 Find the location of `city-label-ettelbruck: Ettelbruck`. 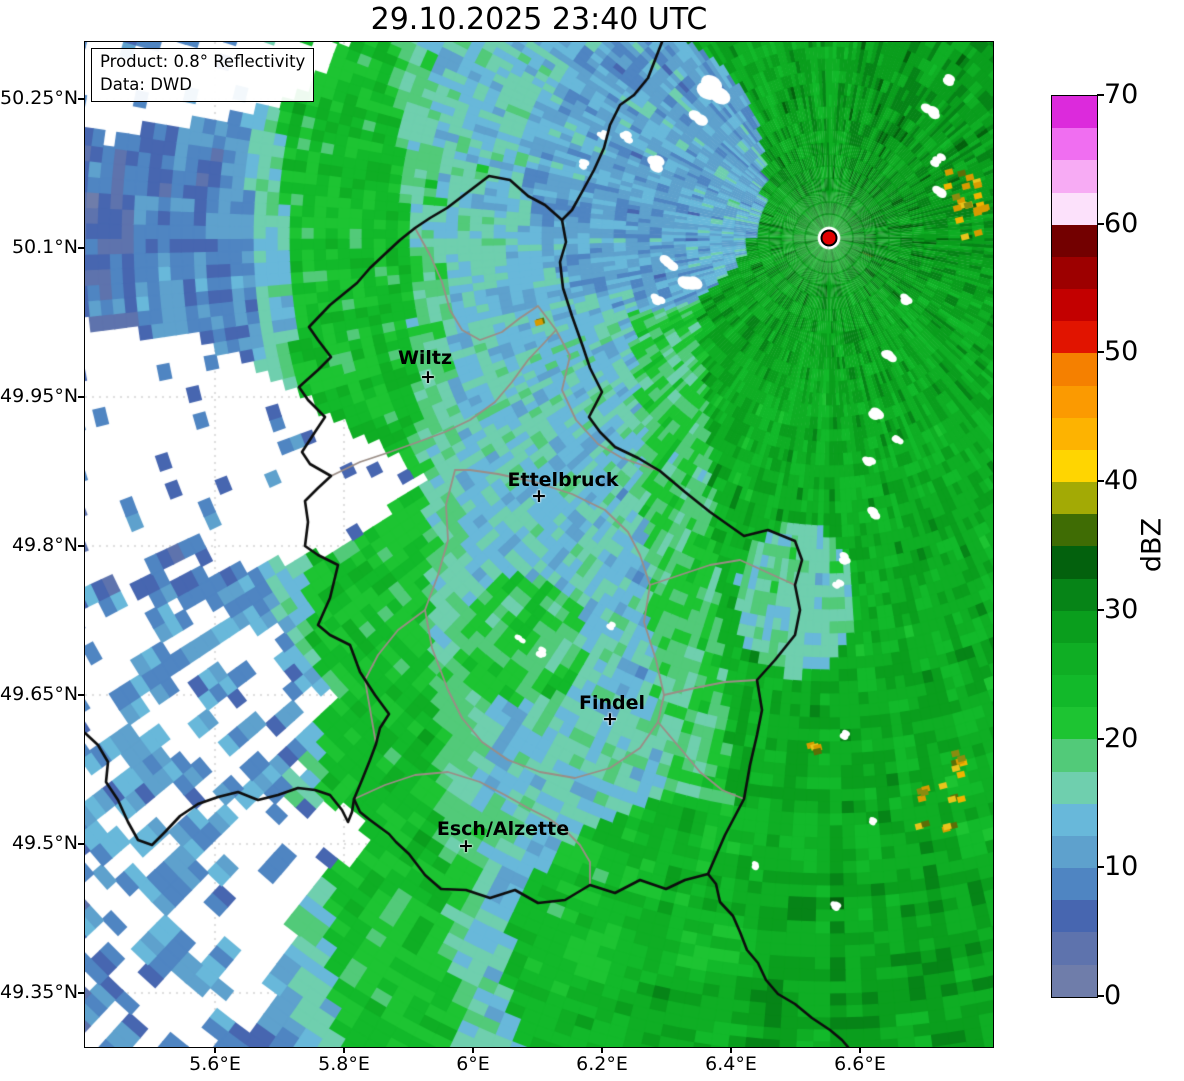

city-label-ettelbruck: Ettelbruck is located at coordinates (563, 480).